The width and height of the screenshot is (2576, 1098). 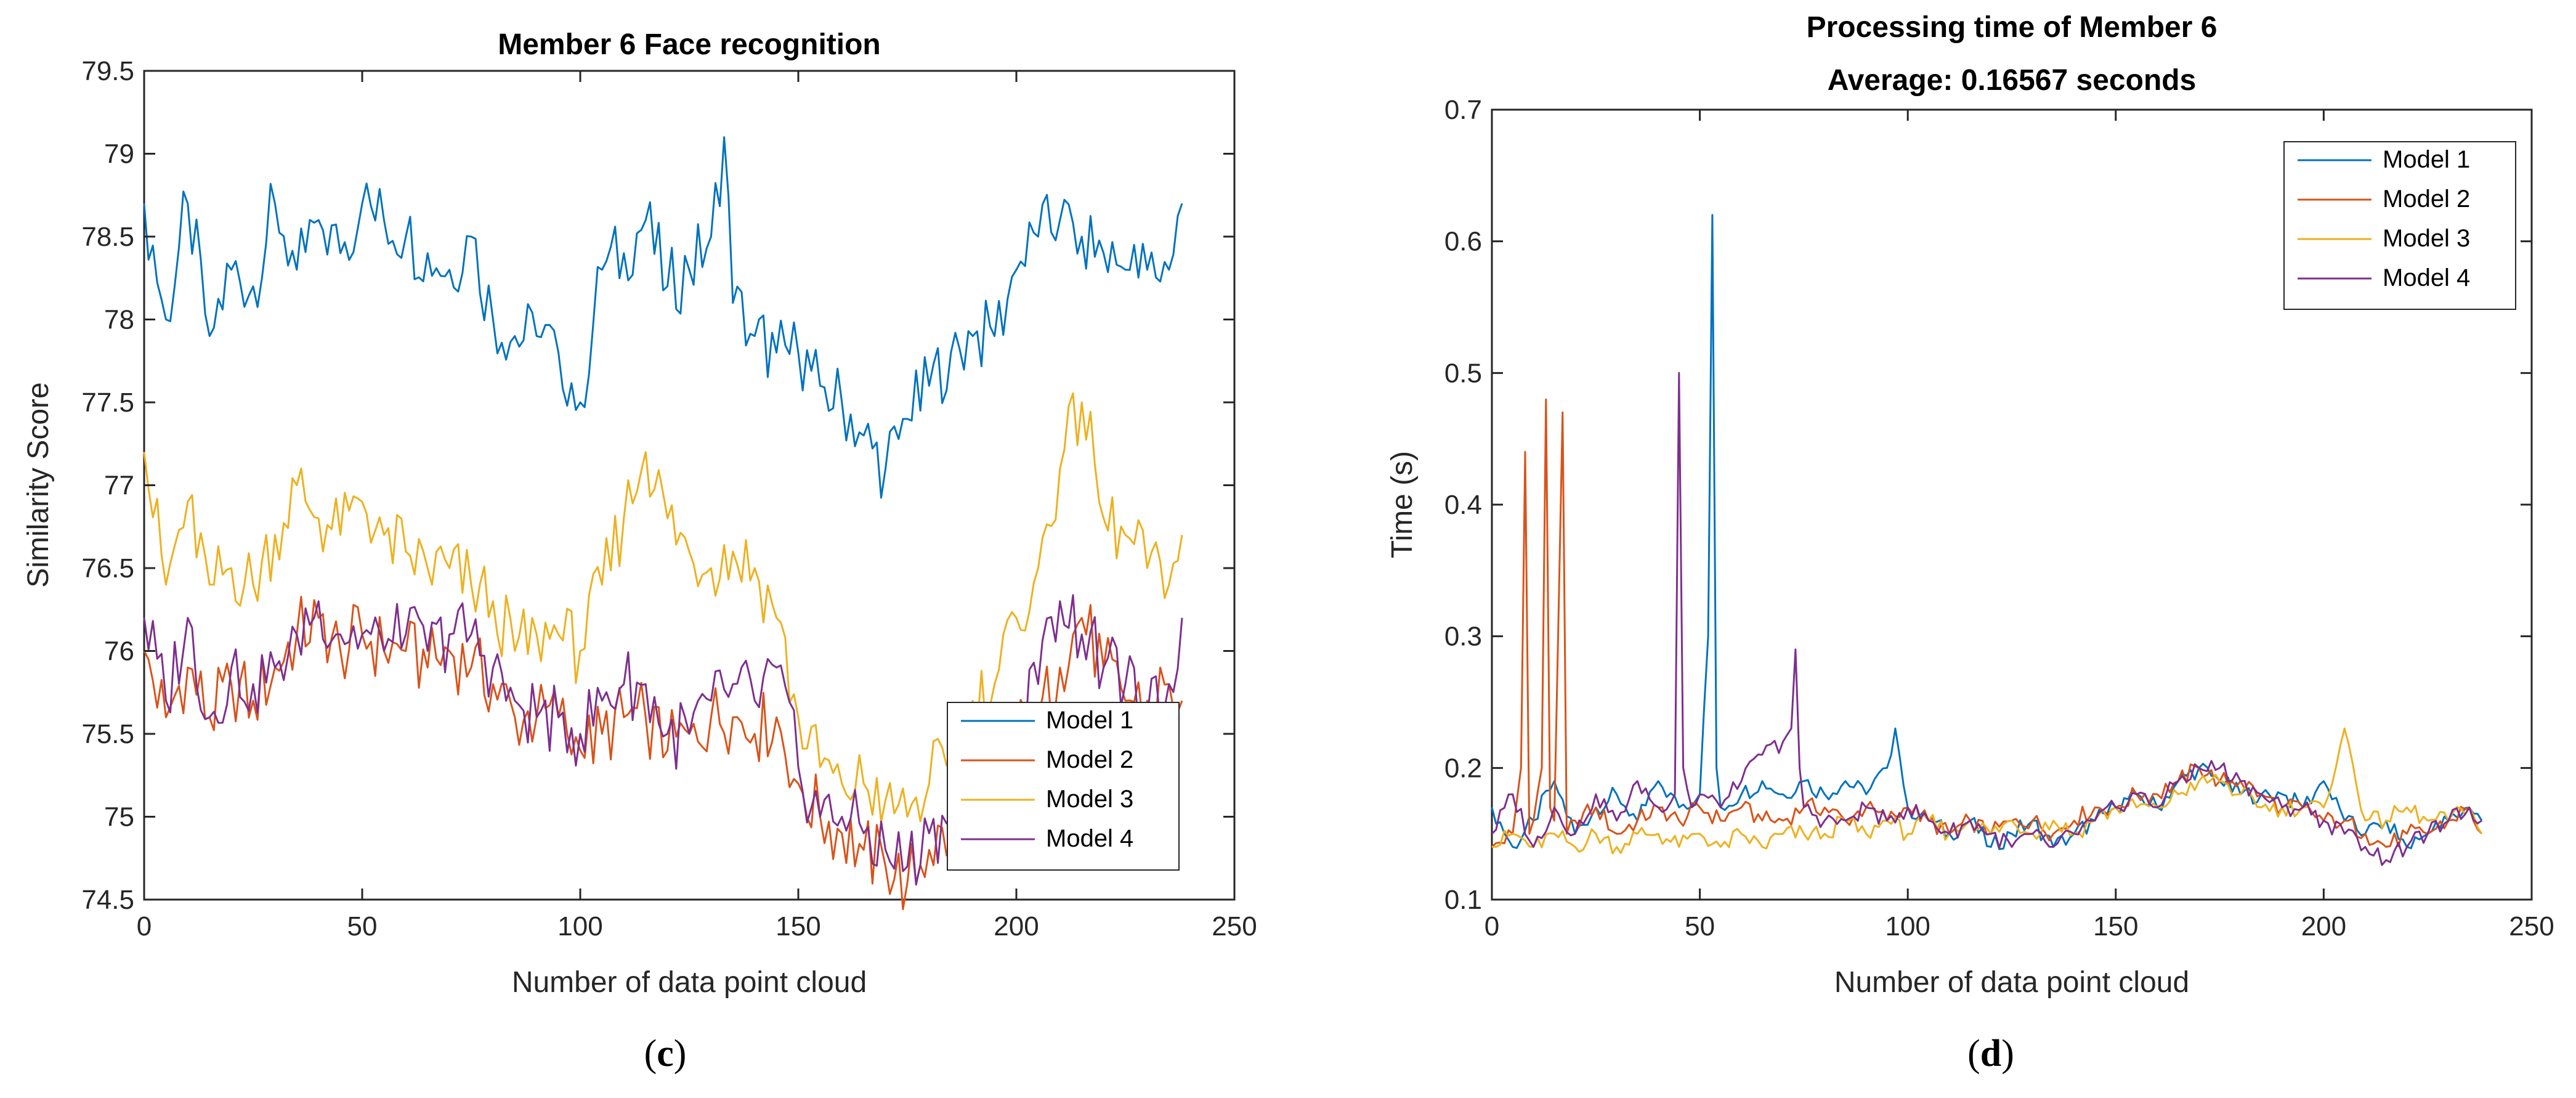 What do you see at coordinates (1700, 926) in the screenshot?
I see `x-tick-label-d: 50` at bounding box center [1700, 926].